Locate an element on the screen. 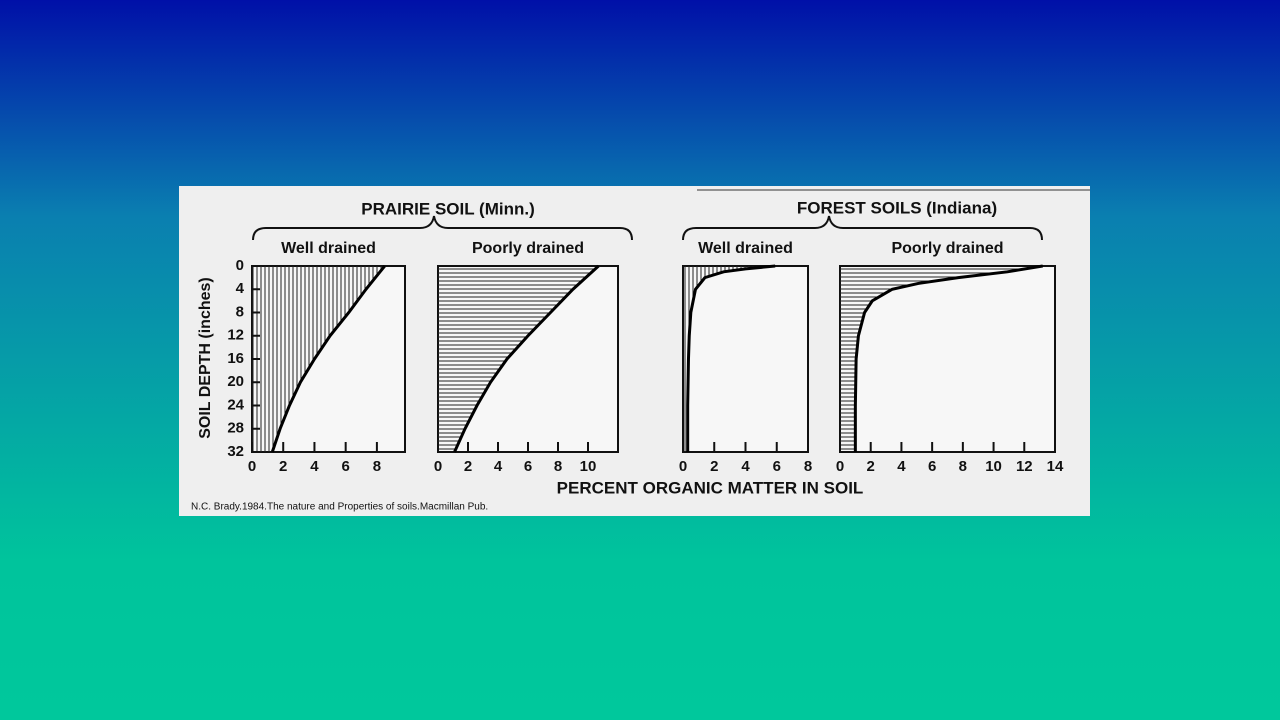  x-axis-label: PERCENT ORGANIC MATTER IN SOIL is located at coordinates (710, 487).